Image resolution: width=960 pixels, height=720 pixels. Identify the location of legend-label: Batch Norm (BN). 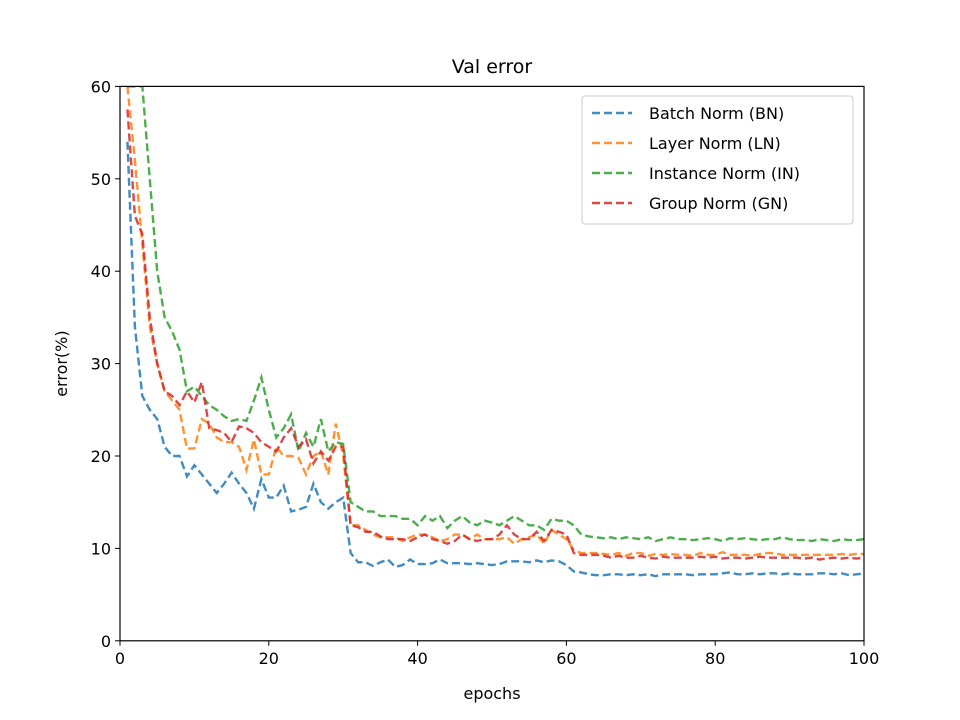
(716, 113).